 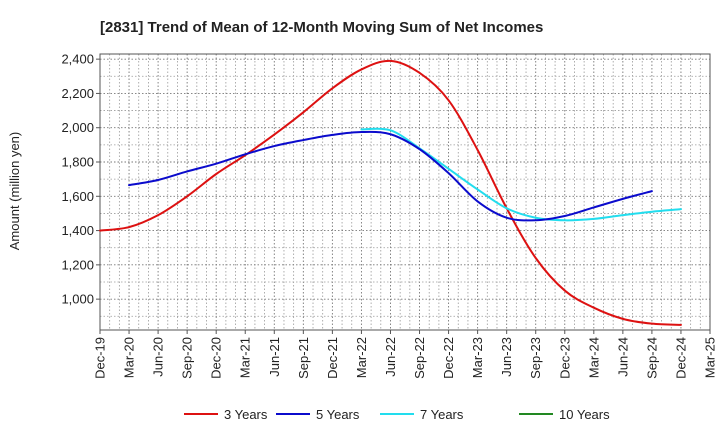 I want to click on x-tick-label: Dec-19, so click(x=100, y=358).